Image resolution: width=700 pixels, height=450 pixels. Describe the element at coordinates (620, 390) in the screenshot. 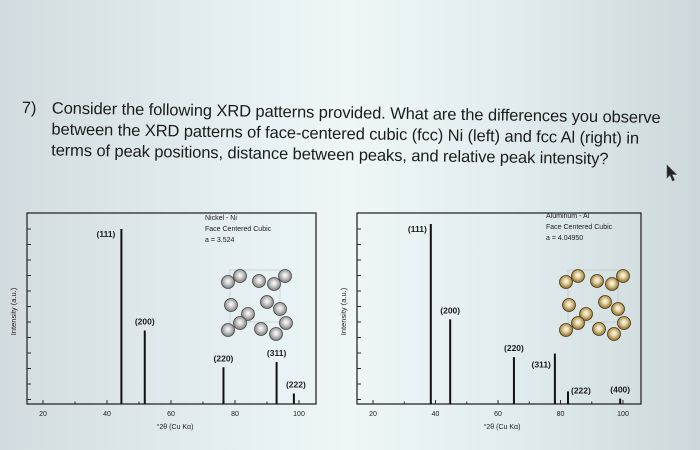

I see `peak-label: (400)` at that location.